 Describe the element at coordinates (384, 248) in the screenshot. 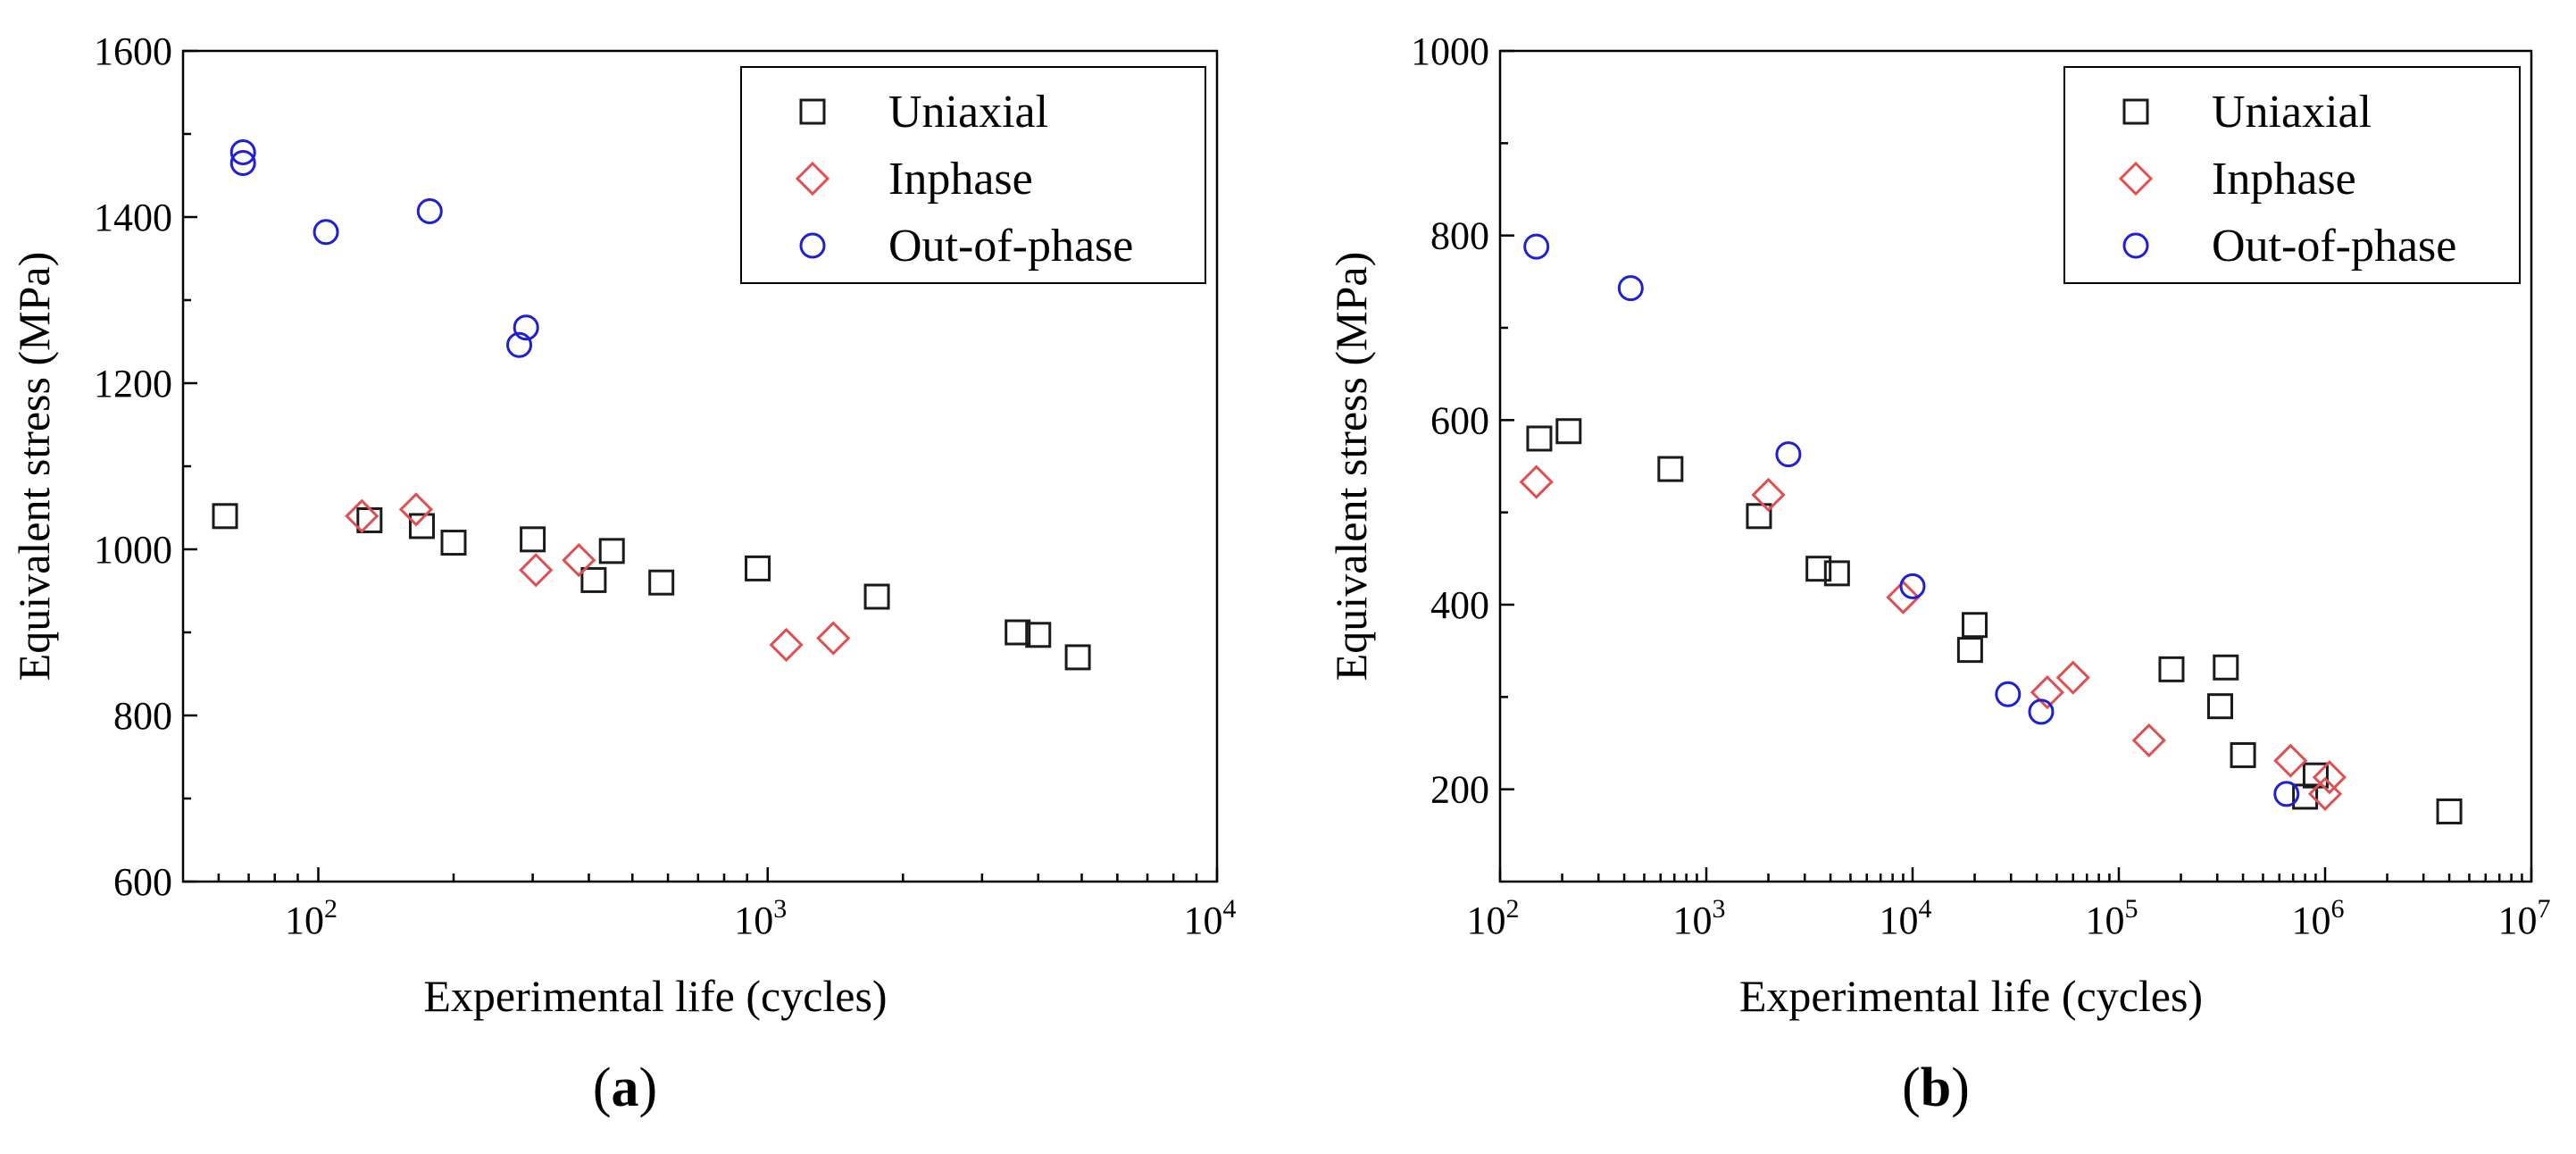

I see `series-out-of-phase` at that location.